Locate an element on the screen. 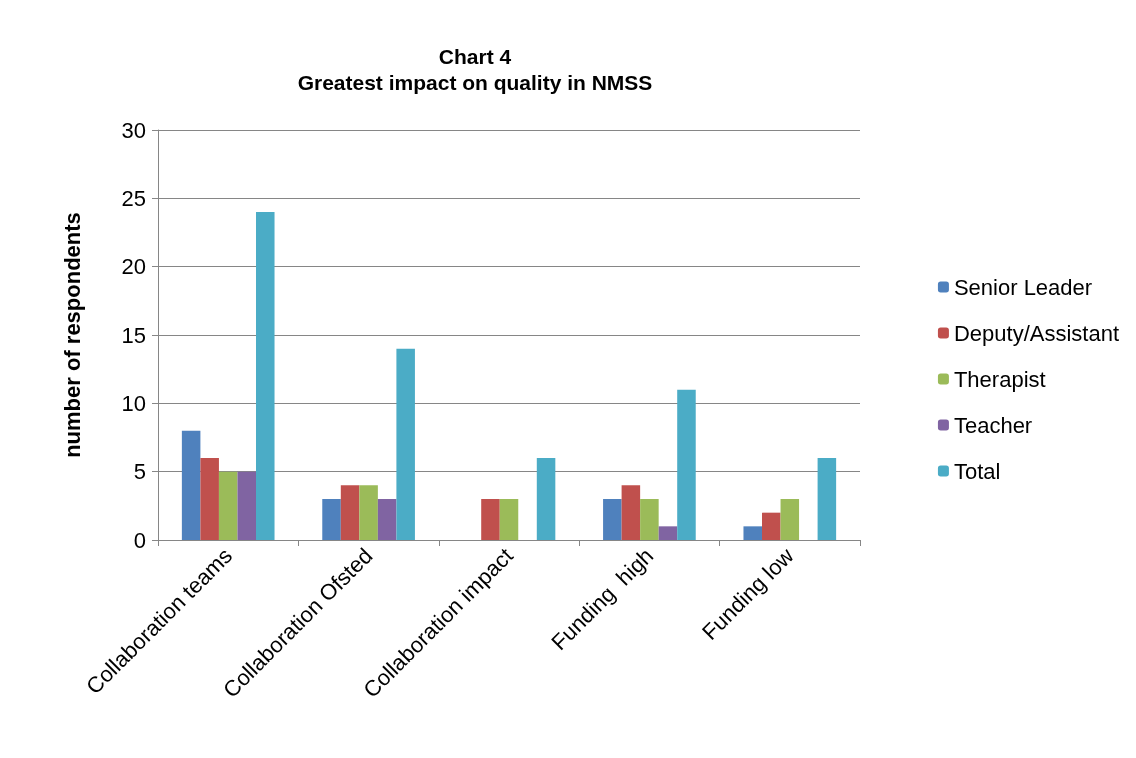 The image size is (1136, 758). chart-title: Chart 4 Greatest impact on quality in NMSS is located at coordinates (475, 69).